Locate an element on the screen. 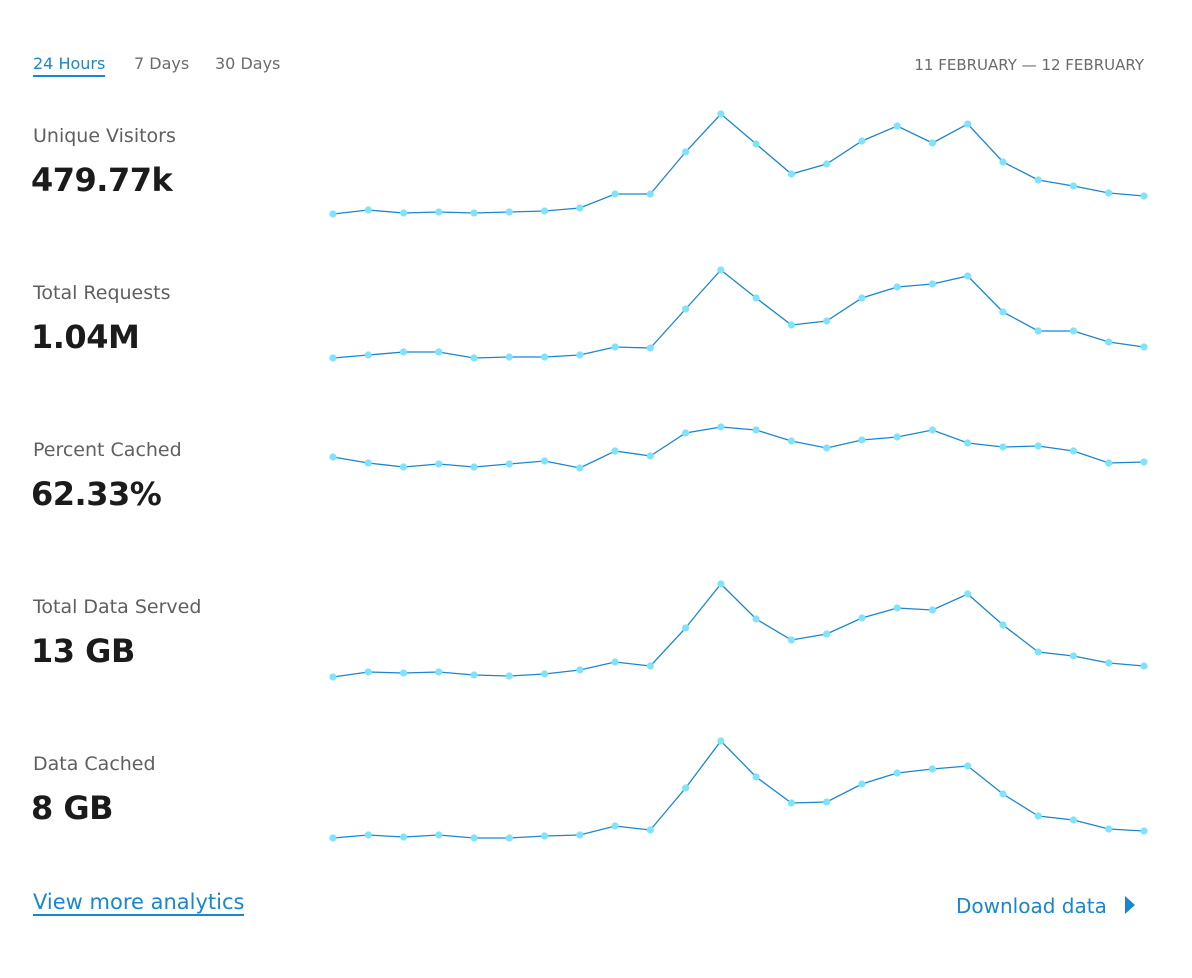 This screenshot has height=978, width=1192. date-range: 11 FEBRUARY — 12 FEBRUARY is located at coordinates (1029, 65).